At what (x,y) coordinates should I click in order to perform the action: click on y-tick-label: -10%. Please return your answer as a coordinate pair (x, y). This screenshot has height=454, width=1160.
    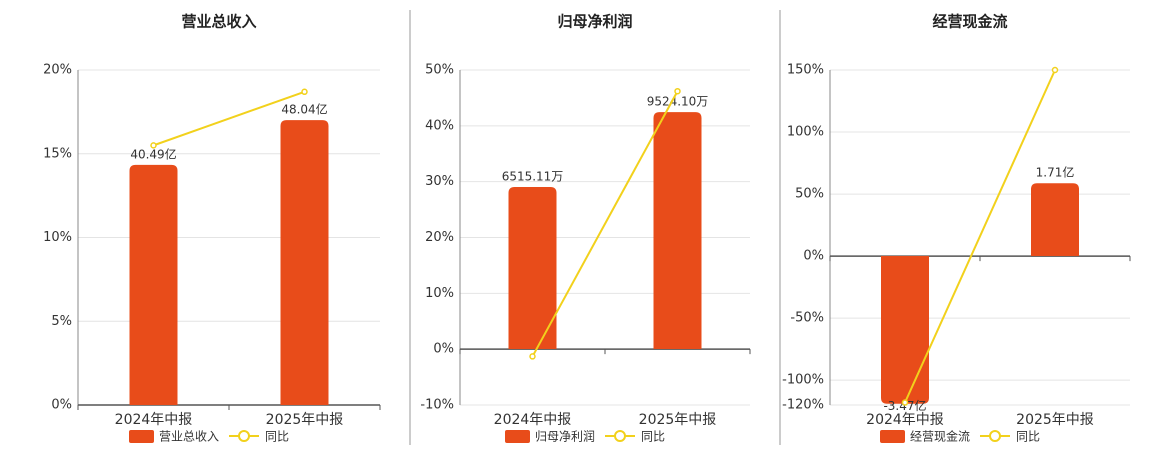
    Looking at the image, I should click on (437, 405).